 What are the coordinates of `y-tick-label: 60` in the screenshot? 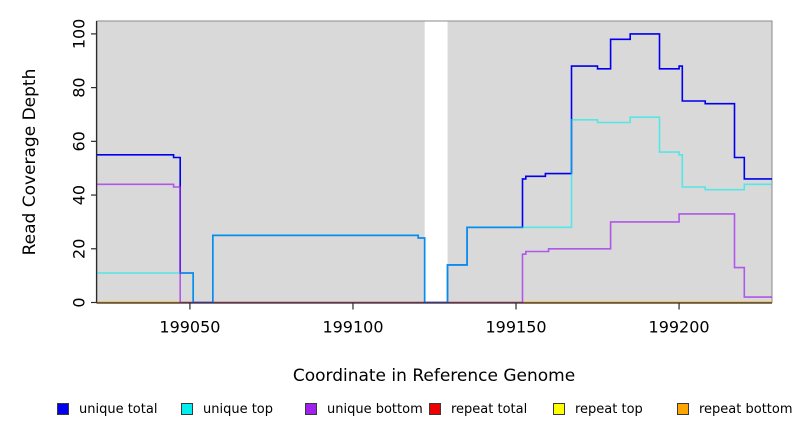 It's located at (79, 141).